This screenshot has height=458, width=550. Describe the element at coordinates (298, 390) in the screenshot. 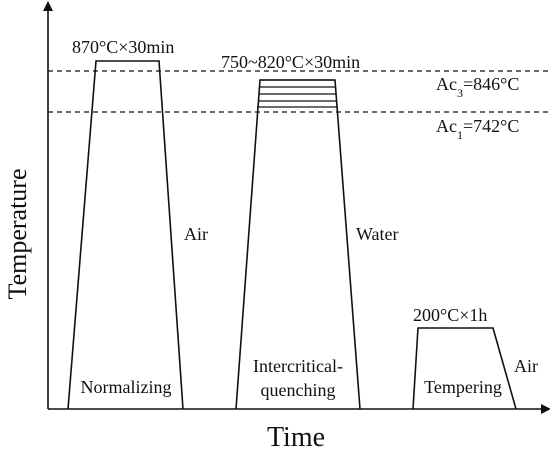

I see `quenching-stage-label-line2: quenching` at that location.